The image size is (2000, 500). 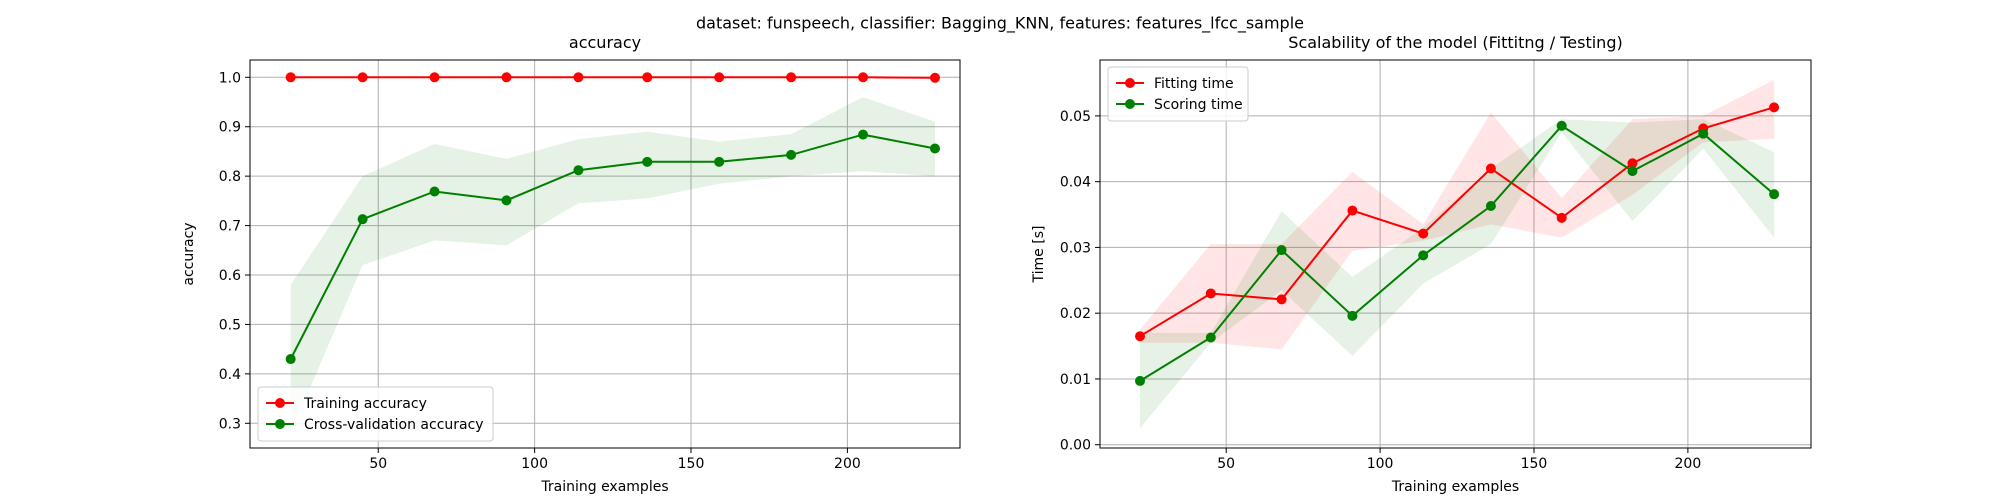 I want to click on y-tick-label: 0.4, so click(x=230, y=375).